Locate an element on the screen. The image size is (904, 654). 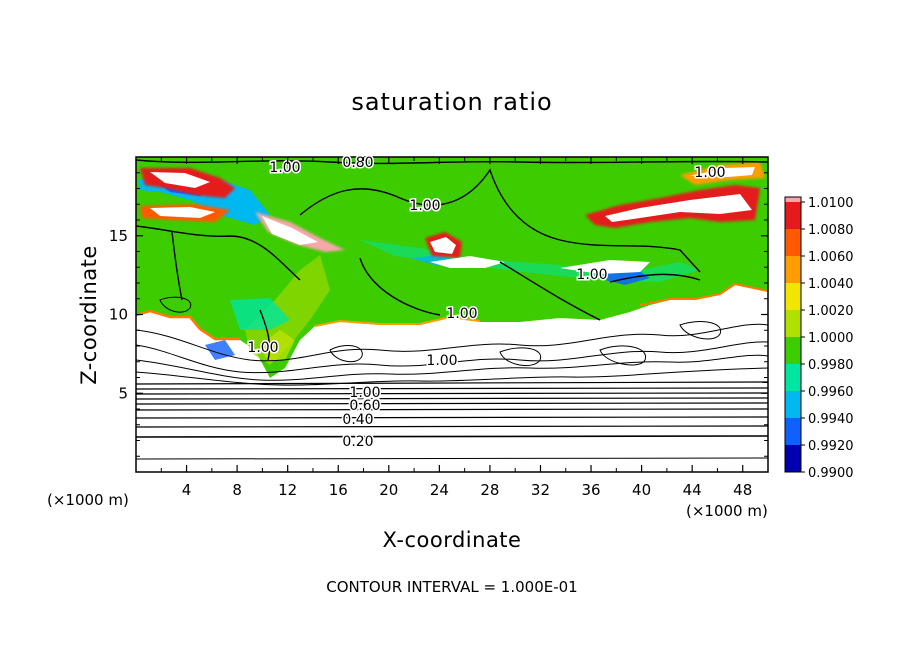
contour-label: 0.40 is located at coordinates (357, 420).